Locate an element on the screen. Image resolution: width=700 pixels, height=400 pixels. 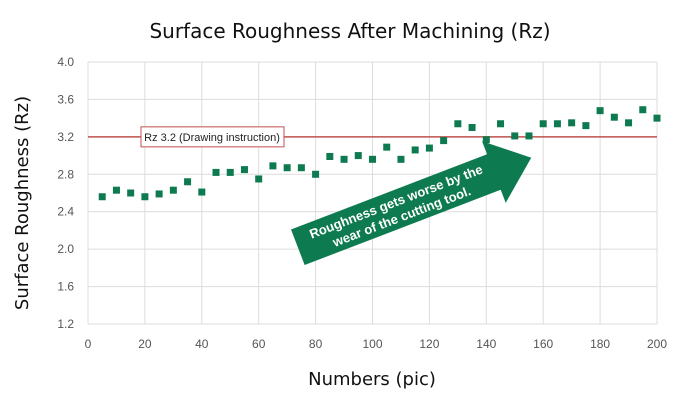
x-tick-label: 40 is located at coordinates (202, 344).